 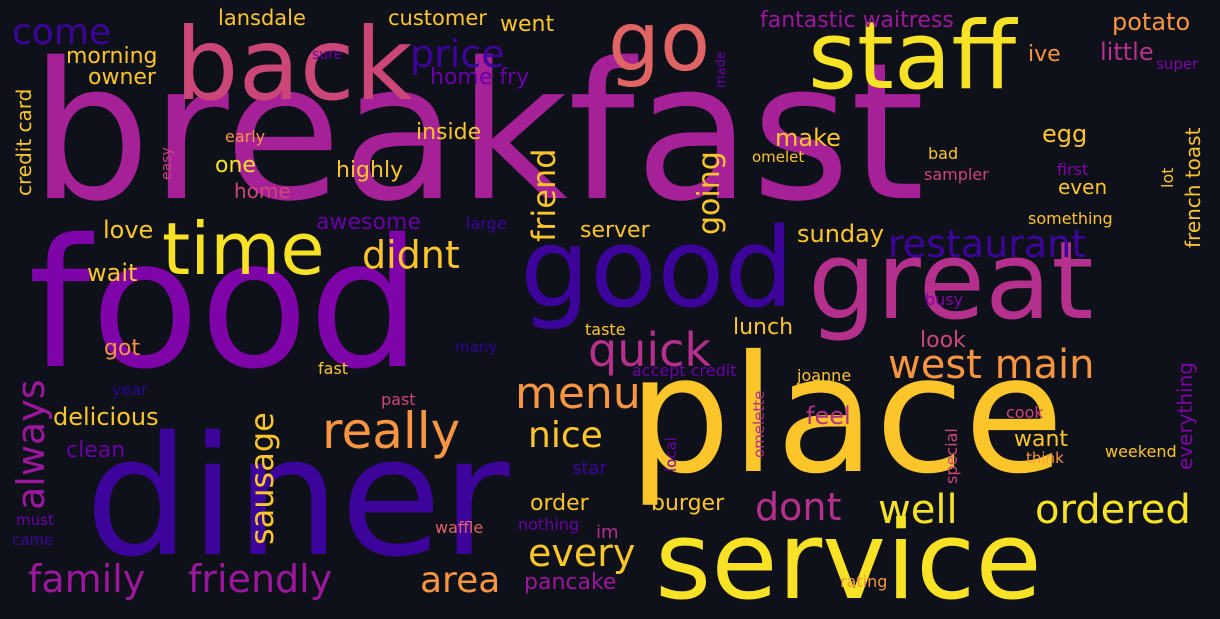 What do you see at coordinates (544, 195) in the screenshot?
I see `word-friend: friend` at bounding box center [544, 195].